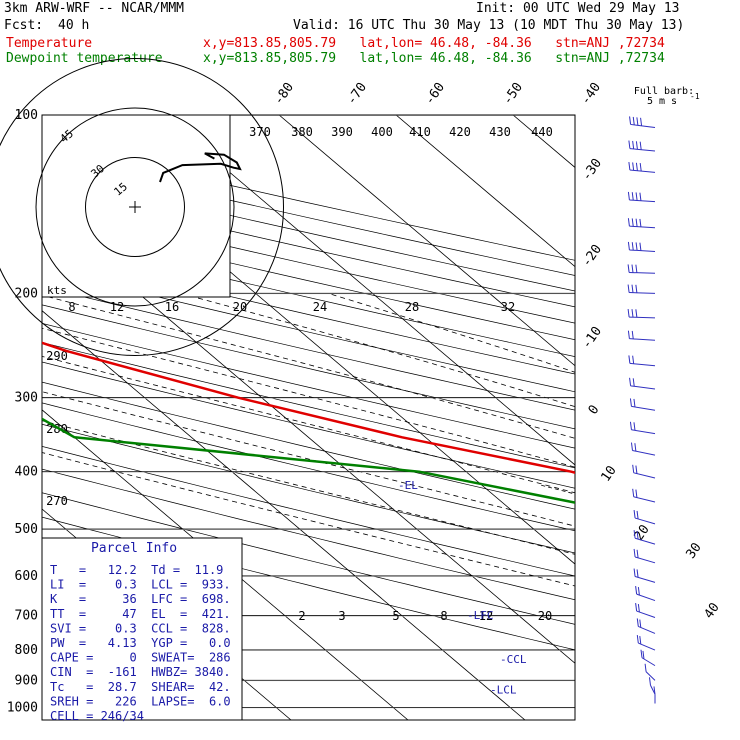  I want to click on parcel-info-row: K = 36 LFC = 698., so click(140, 599).